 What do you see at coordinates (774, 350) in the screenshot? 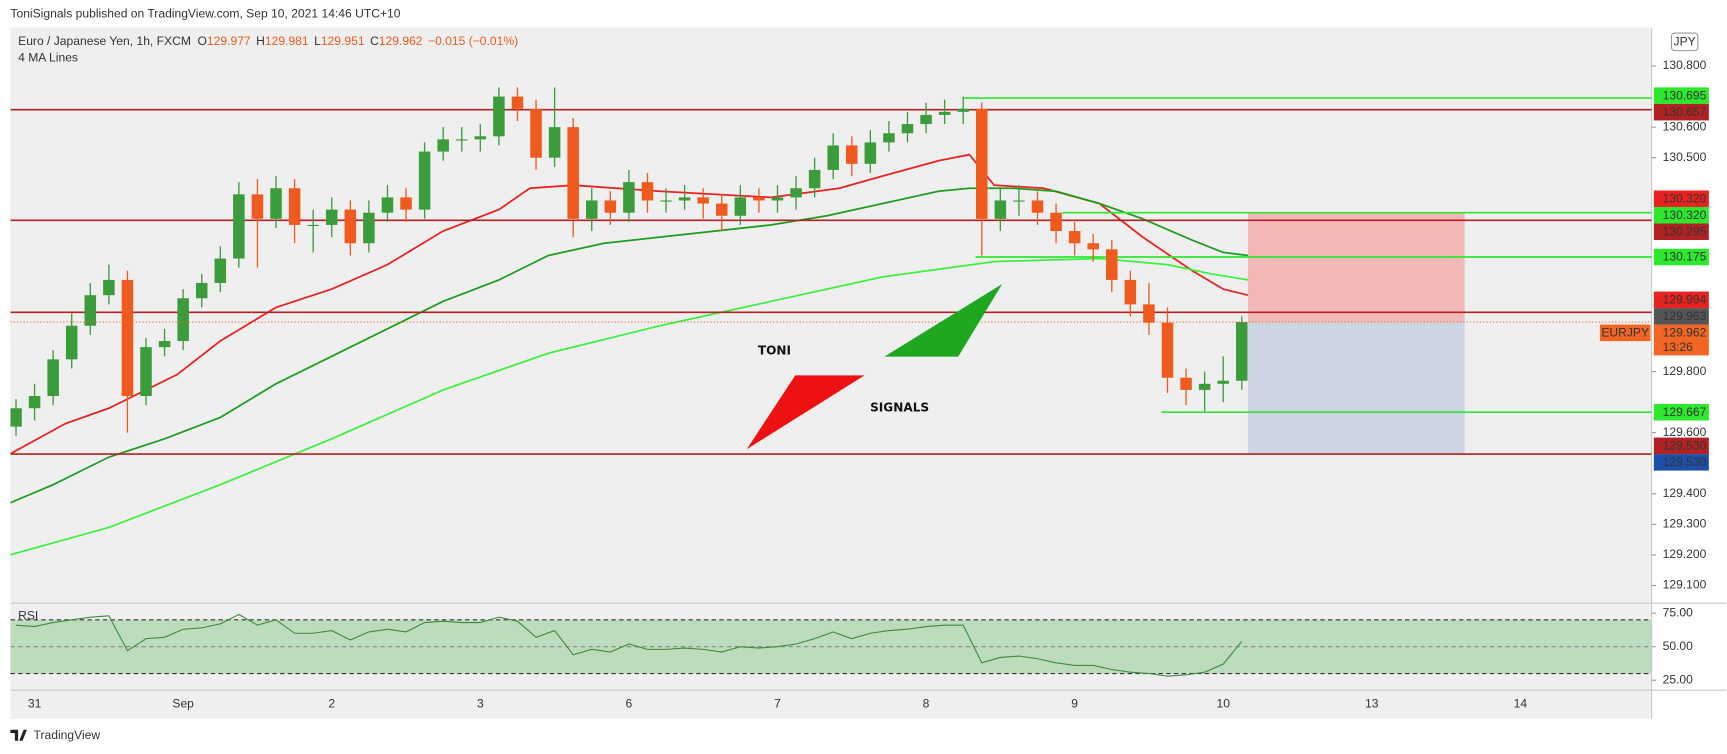
I see `watermark-text: TONI` at bounding box center [774, 350].